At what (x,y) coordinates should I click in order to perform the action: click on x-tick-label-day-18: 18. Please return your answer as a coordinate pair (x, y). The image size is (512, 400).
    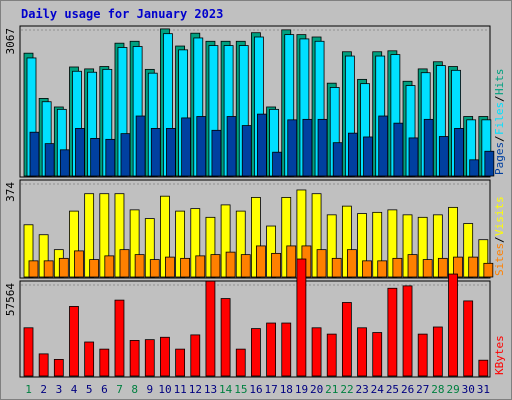
    Looking at the image, I should click on (286, 389).